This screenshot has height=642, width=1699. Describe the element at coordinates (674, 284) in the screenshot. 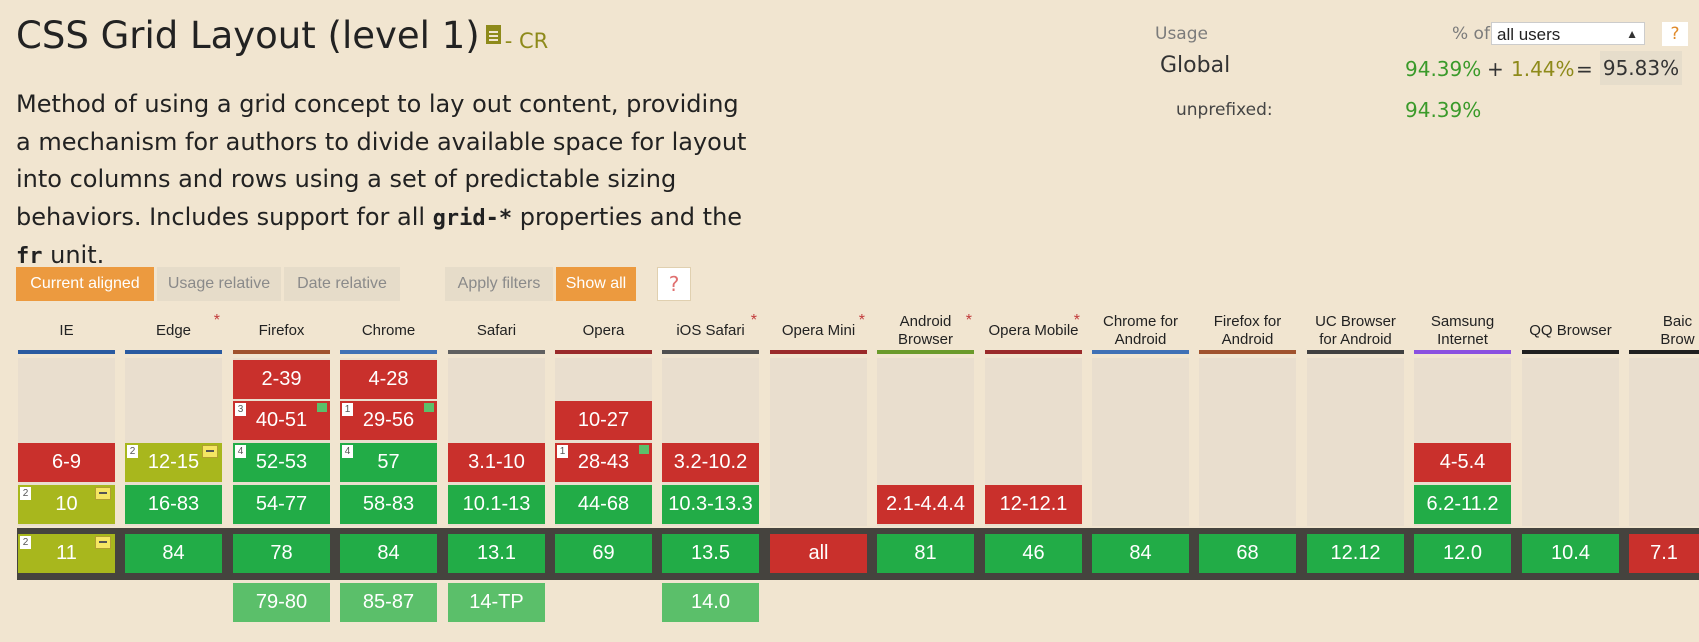

I see `filters-help-button: ?` at that location.